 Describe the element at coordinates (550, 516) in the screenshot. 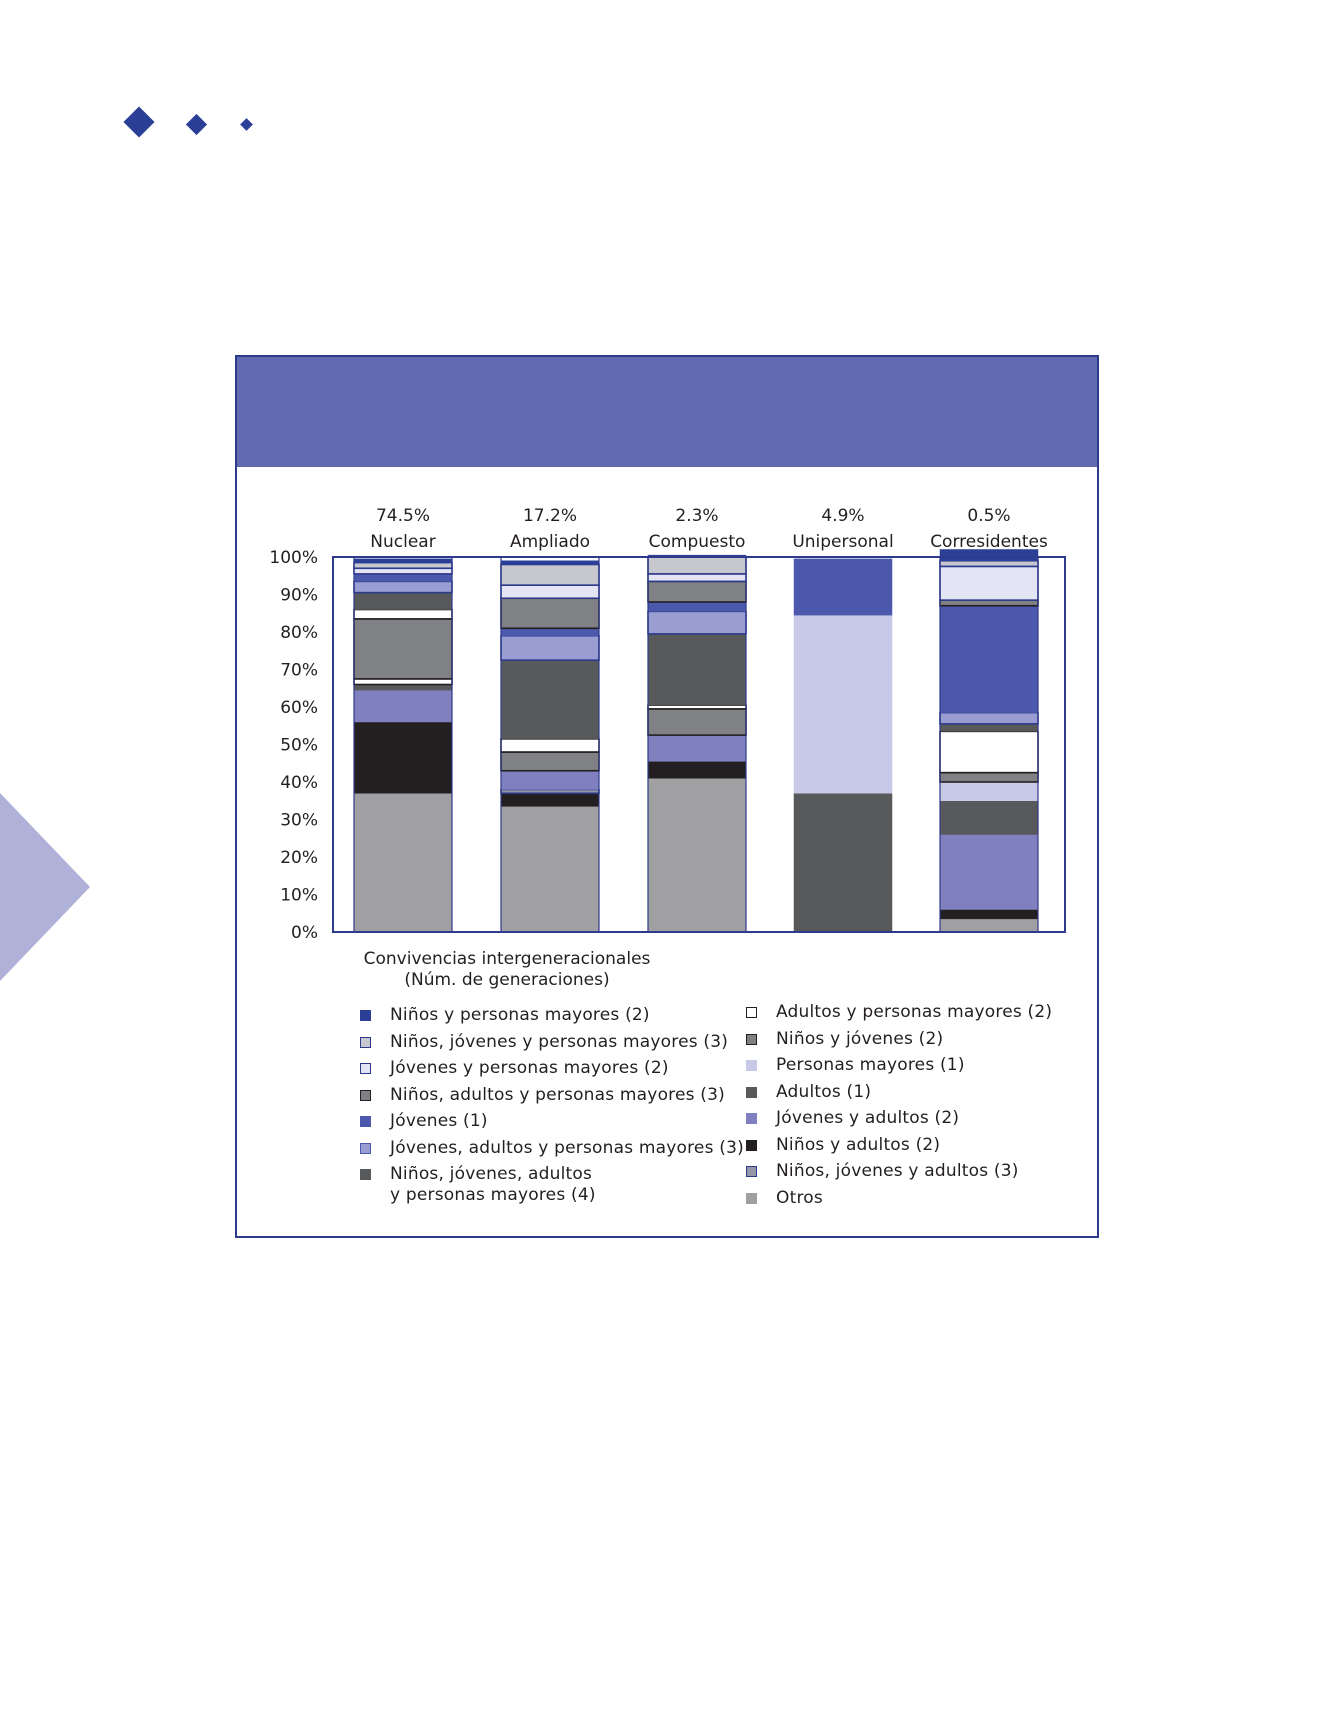

I see `category-share-label: 17.2%` at that location.